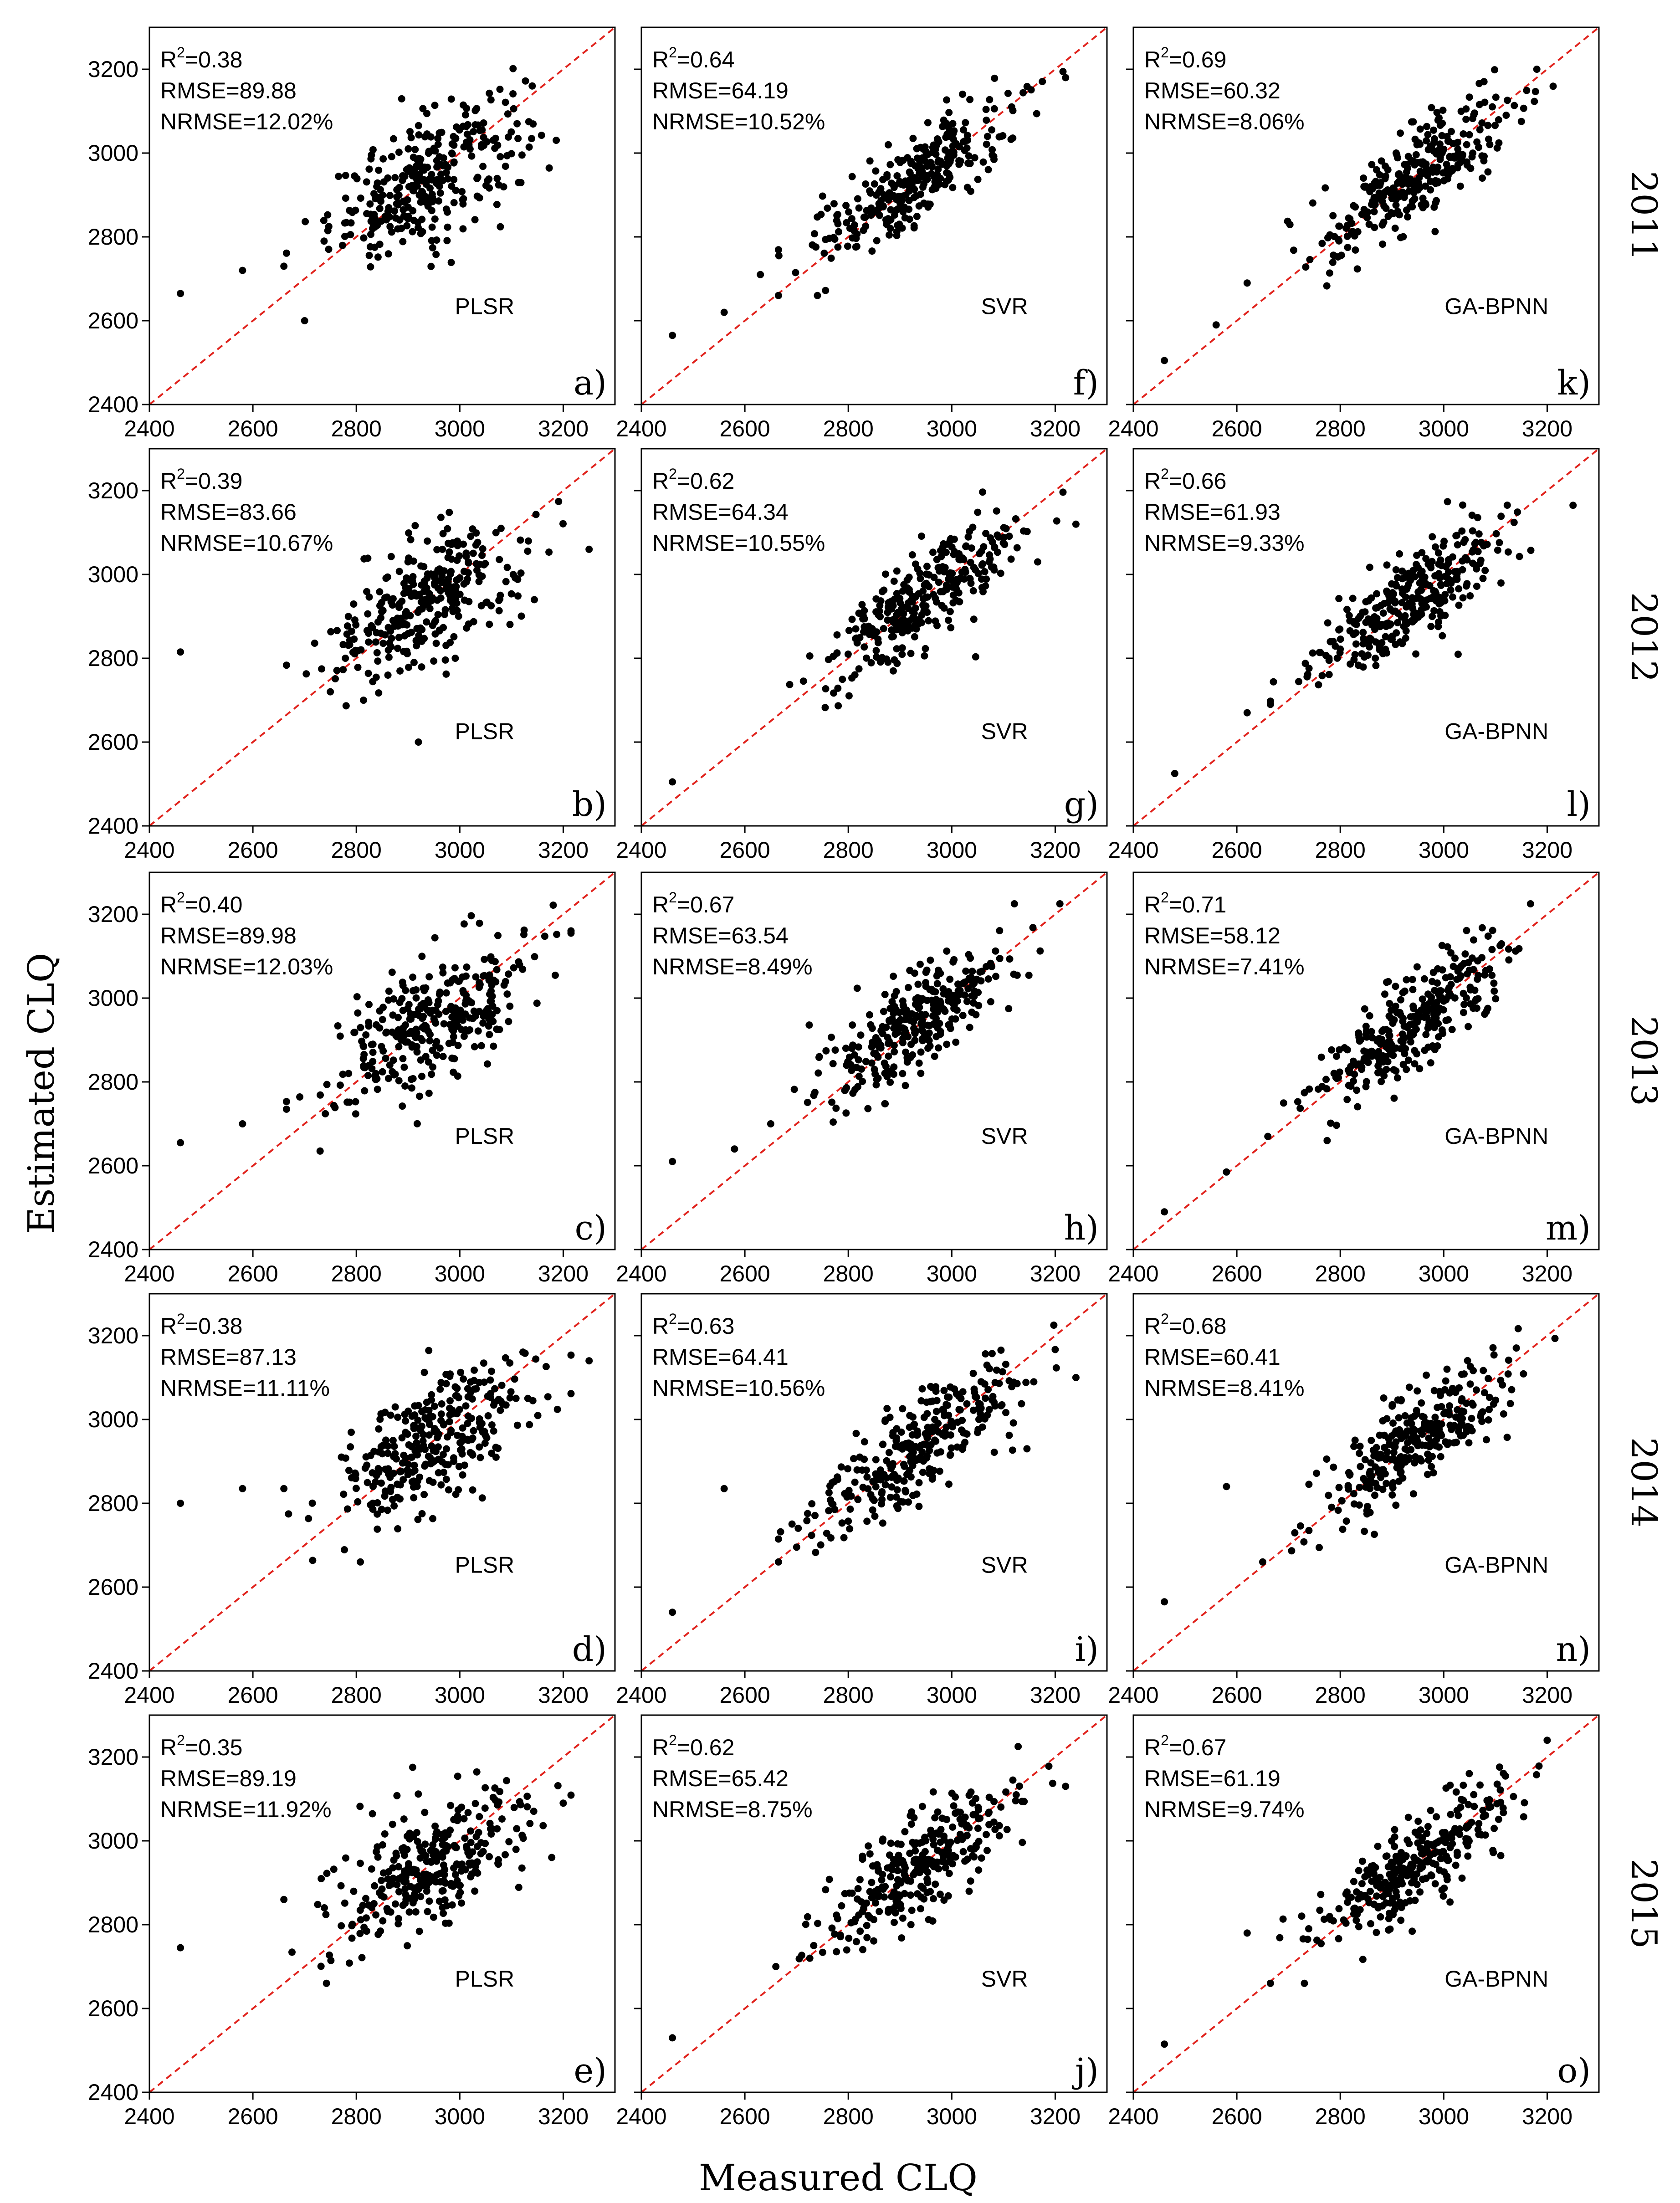  What do you see at coordinates (867, 1032) in the screenshot?
I see `points-group` at bounding box center [867, 1032].